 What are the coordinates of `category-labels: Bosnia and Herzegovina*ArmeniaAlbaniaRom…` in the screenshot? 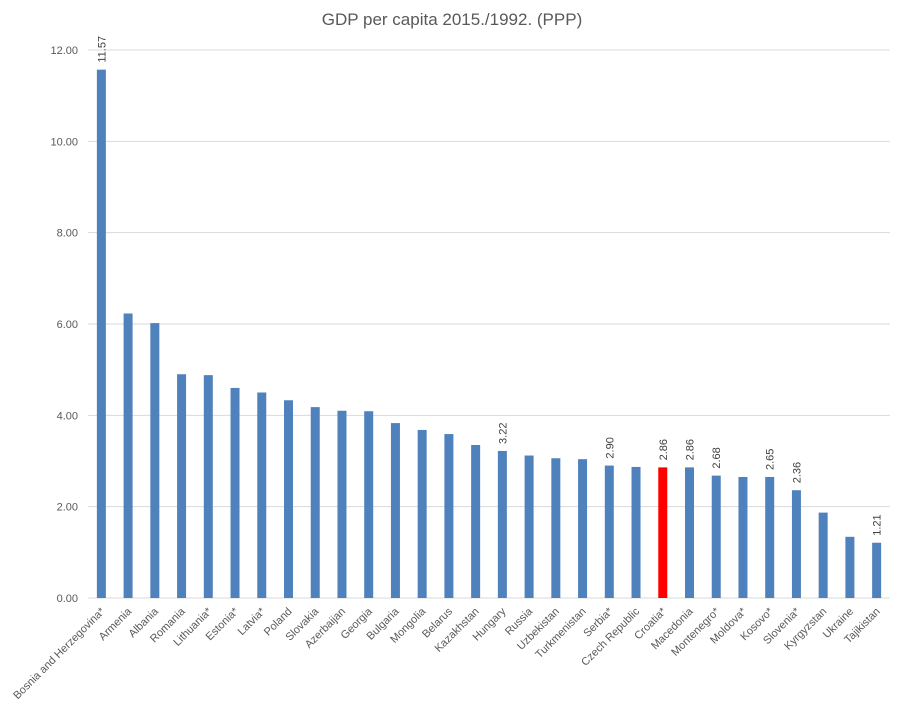 It's located at (447, 653).